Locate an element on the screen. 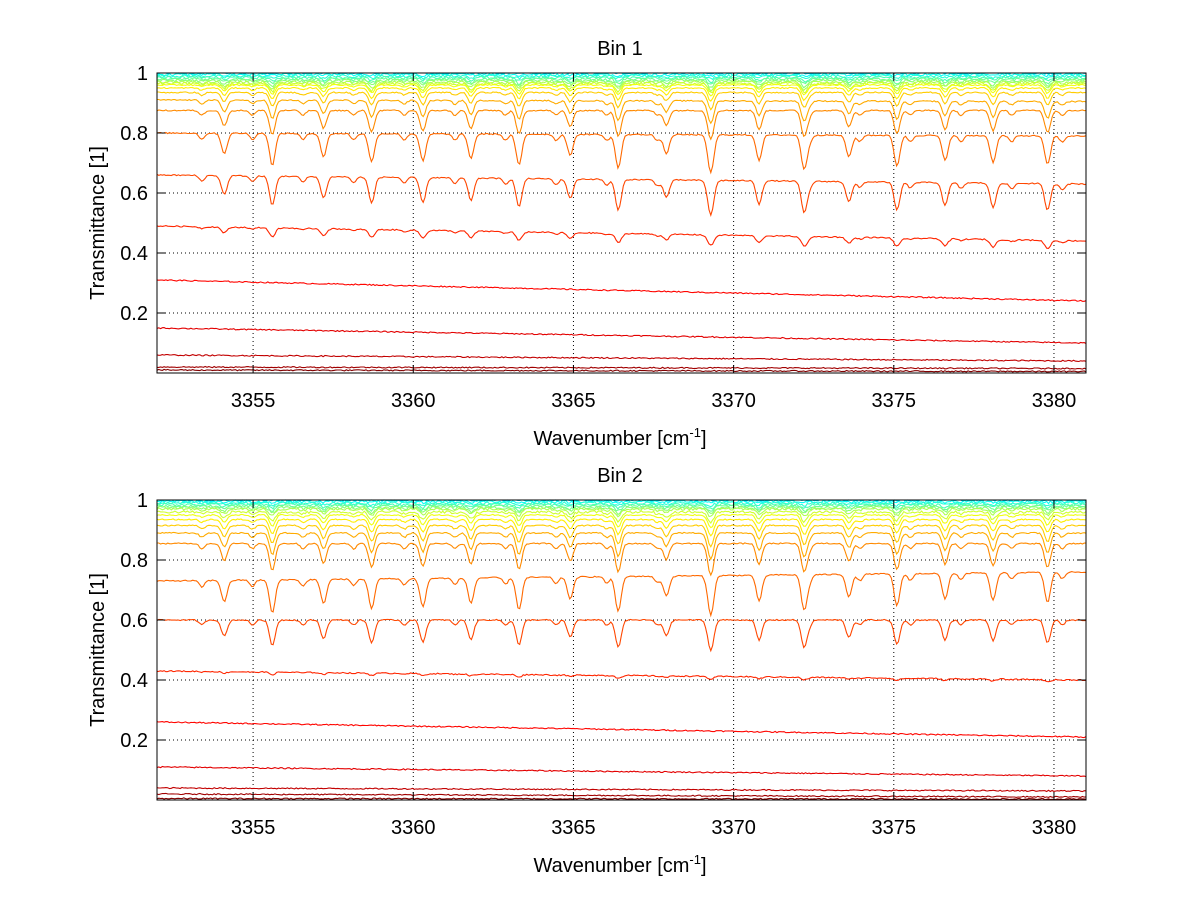  chart-title: Bin 1 is located at coordinates (620, 49).